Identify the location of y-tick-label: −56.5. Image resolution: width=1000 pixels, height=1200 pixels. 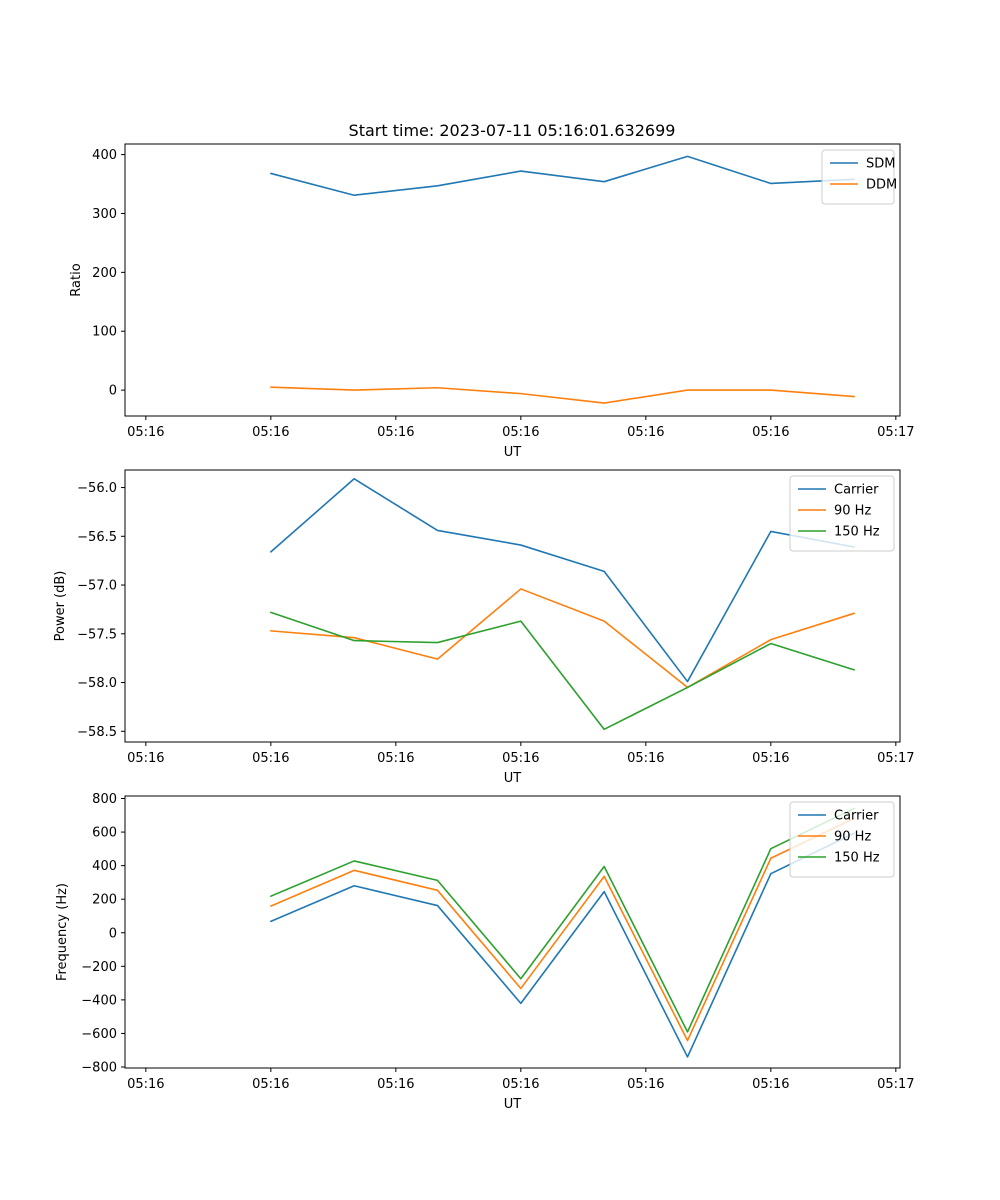
(97, 537).